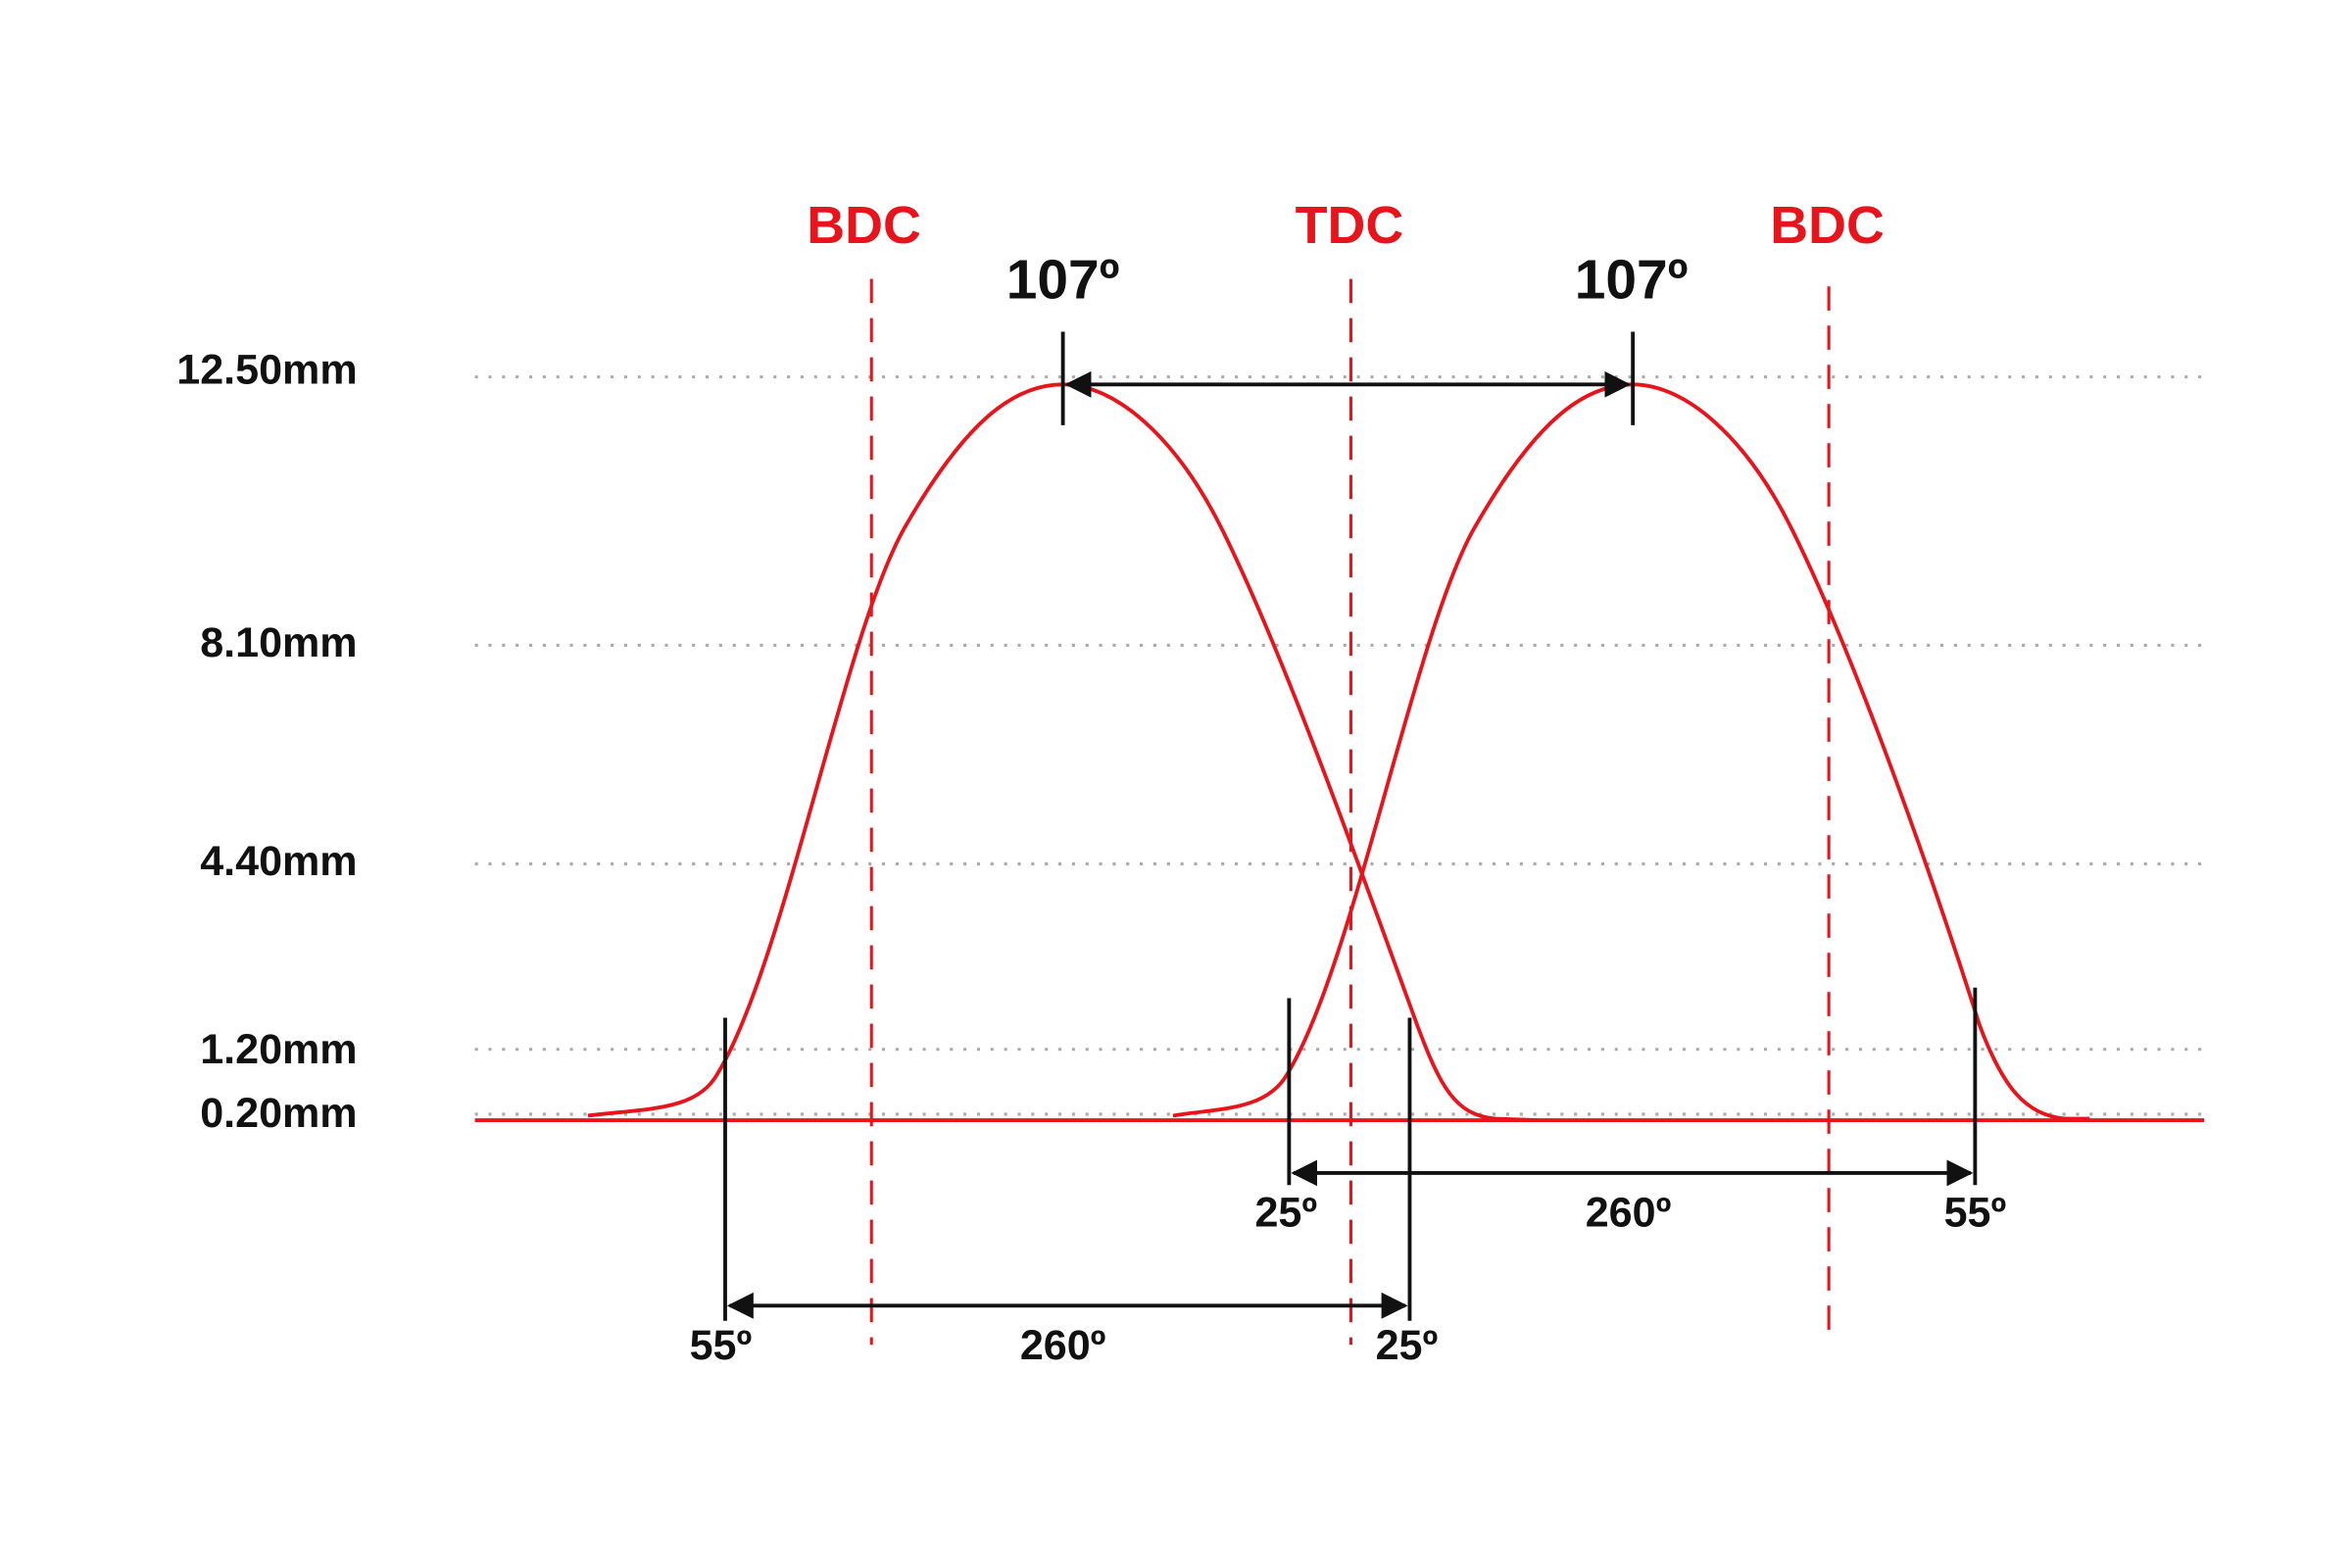  I want to click on marker-label: TDC, so click(1350, 225).